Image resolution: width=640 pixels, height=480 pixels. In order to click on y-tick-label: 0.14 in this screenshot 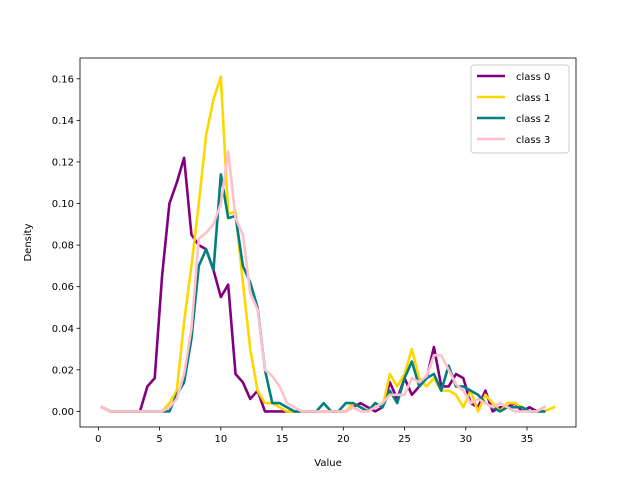, I will do `click(63, 121)`.